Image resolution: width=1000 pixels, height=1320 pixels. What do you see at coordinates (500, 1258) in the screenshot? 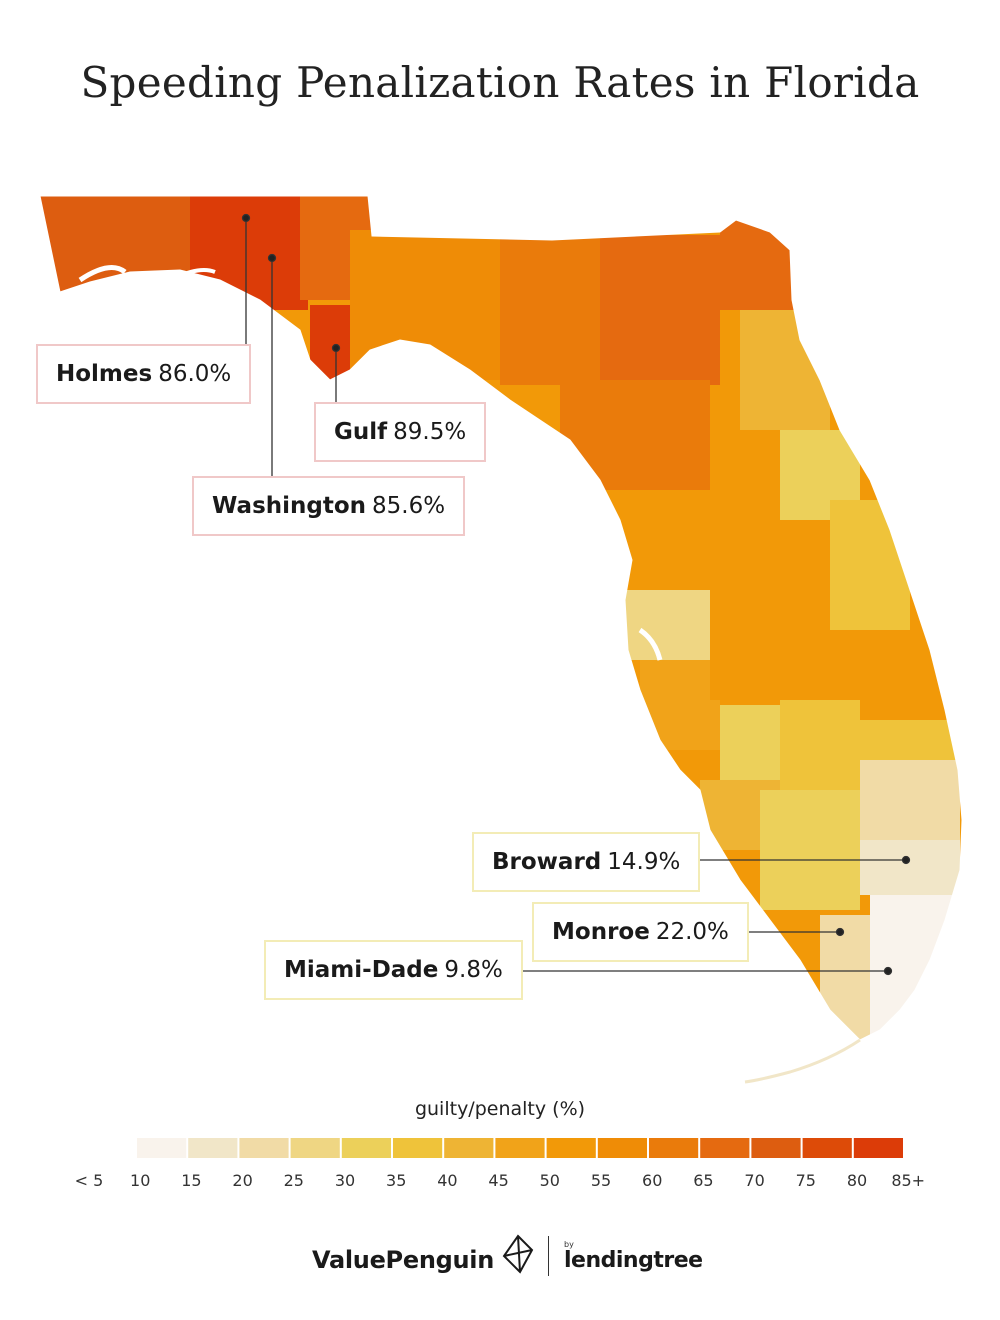
I see `footer: ValuePenguin by lendingtree` at bounding box center [500, 1258].